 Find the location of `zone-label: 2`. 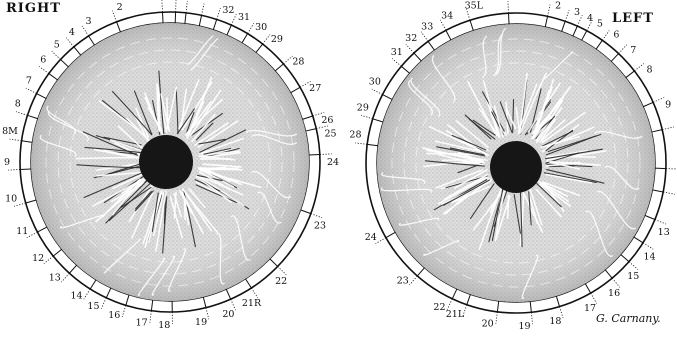

zone-label: 2 is located at coordinates (120, 7).